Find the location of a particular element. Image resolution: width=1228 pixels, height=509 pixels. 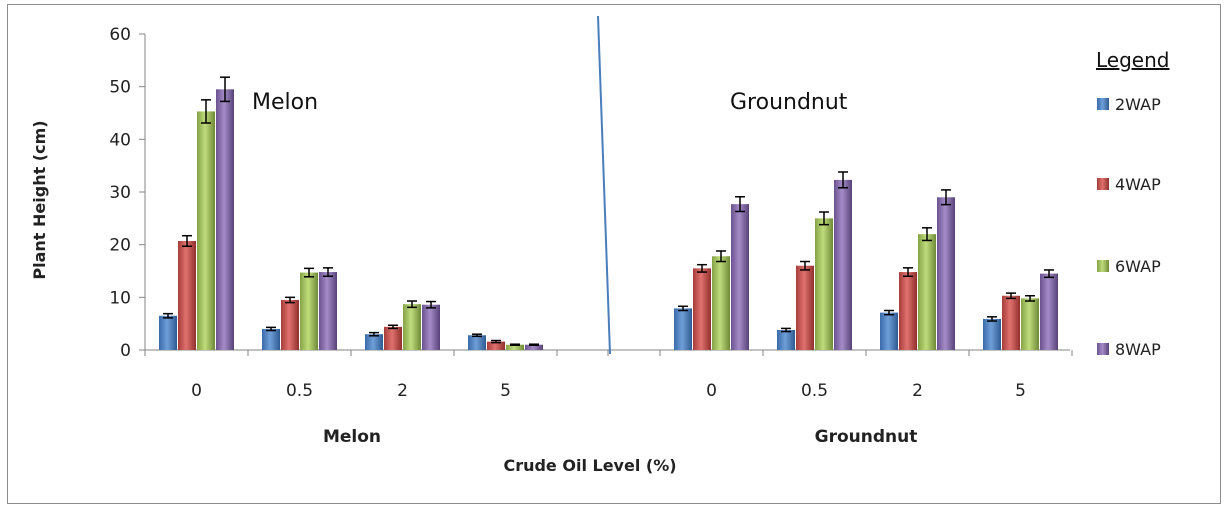

bar-groundnut-0.5-8WAP is located at coordinates (843, 264).